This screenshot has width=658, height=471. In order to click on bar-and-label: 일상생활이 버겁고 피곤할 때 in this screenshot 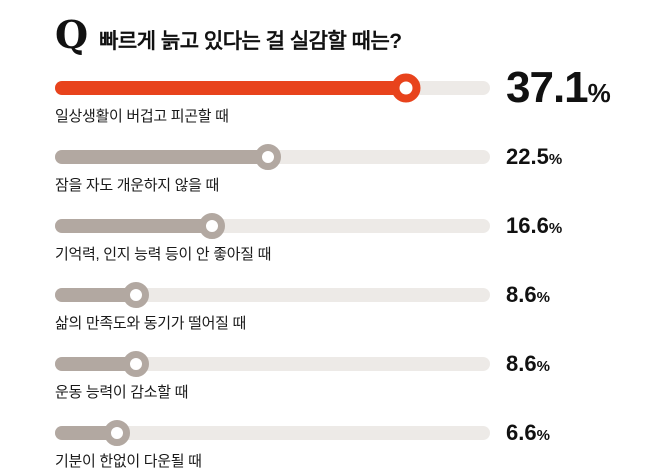, I will do `click(272, 99)`.